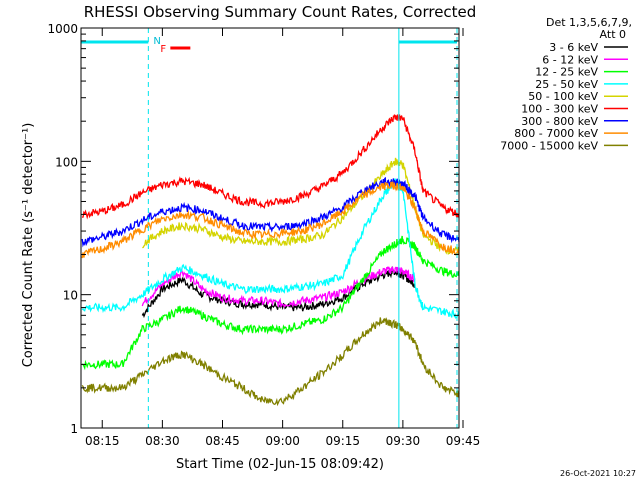 The image size is (640, 480). What do you see at coordinates (589, 22) in the screenshot?
I see `legend-header: Det 1,3,5,6,7,9,` at bounding box center [589, 22].